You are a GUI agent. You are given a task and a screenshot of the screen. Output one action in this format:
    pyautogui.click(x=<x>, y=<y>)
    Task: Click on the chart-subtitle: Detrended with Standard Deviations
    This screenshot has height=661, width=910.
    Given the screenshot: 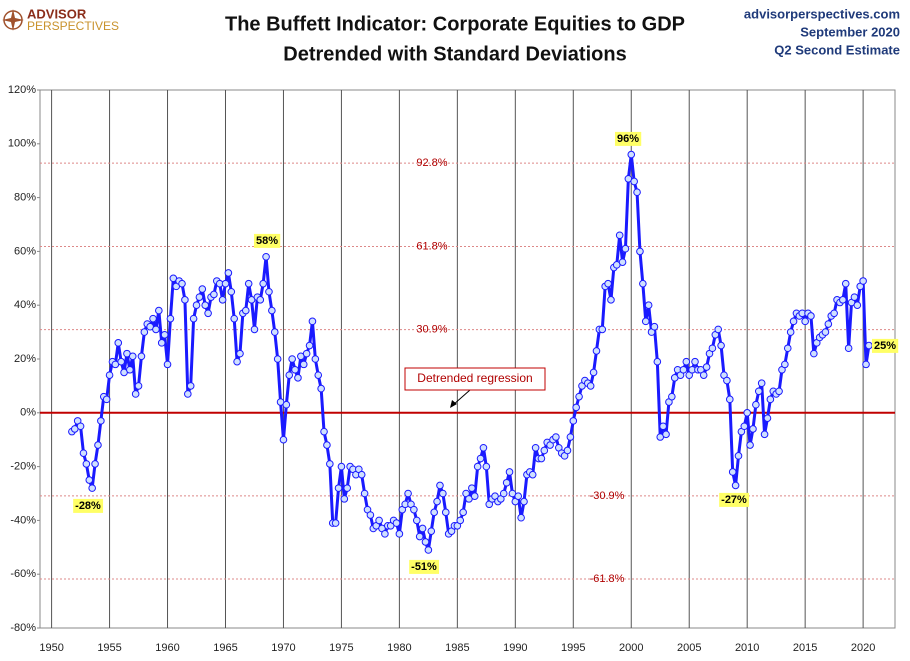 What is the action you would take?
    pyautogui.click(x=454, y=54)
    